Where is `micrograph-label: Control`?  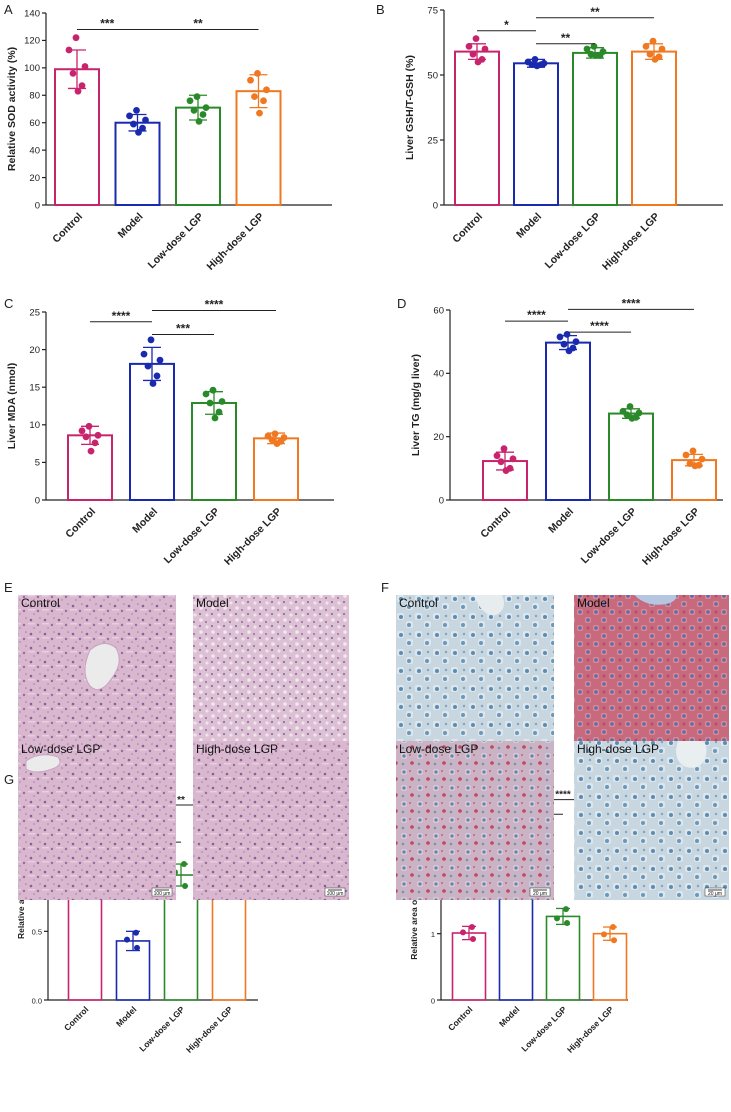
micrograph-label: Control is located at coordinates (418, 603).